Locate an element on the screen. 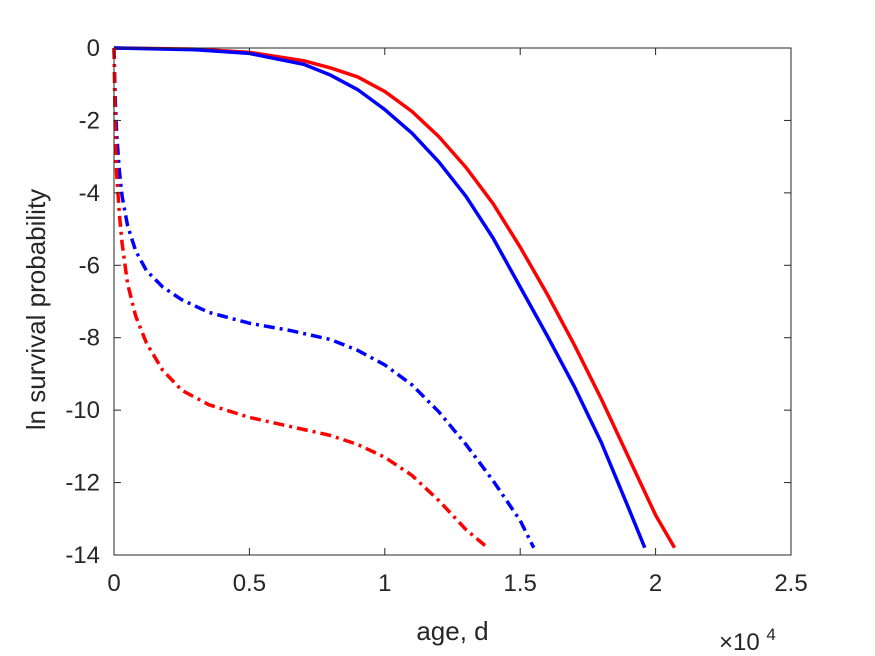 Image resolution: width=875 pixels, height=656 pixels. y-tick-label: -6 is located at coordinates (89, 265).